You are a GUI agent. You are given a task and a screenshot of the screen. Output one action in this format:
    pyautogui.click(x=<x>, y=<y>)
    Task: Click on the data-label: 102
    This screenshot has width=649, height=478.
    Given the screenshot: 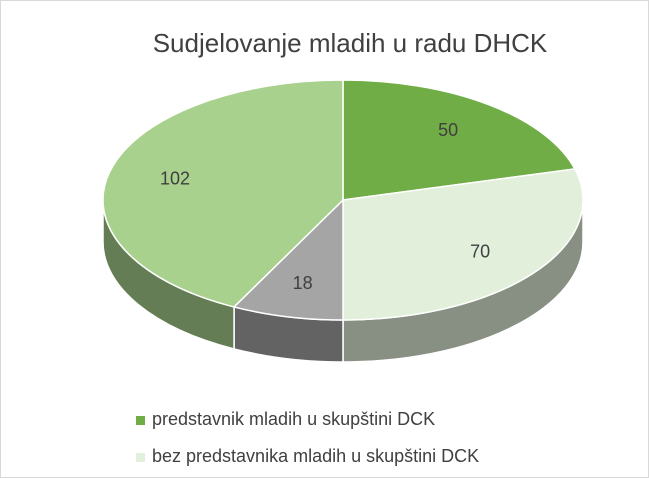 What is the action you would take?
    pyautogui.click(x=175, y=179)
    